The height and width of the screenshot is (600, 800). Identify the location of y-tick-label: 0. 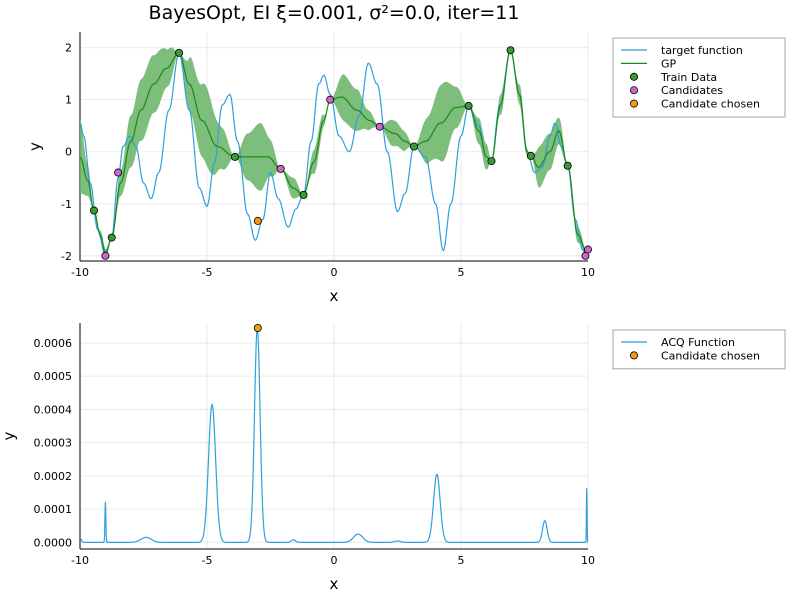
(68, 152).